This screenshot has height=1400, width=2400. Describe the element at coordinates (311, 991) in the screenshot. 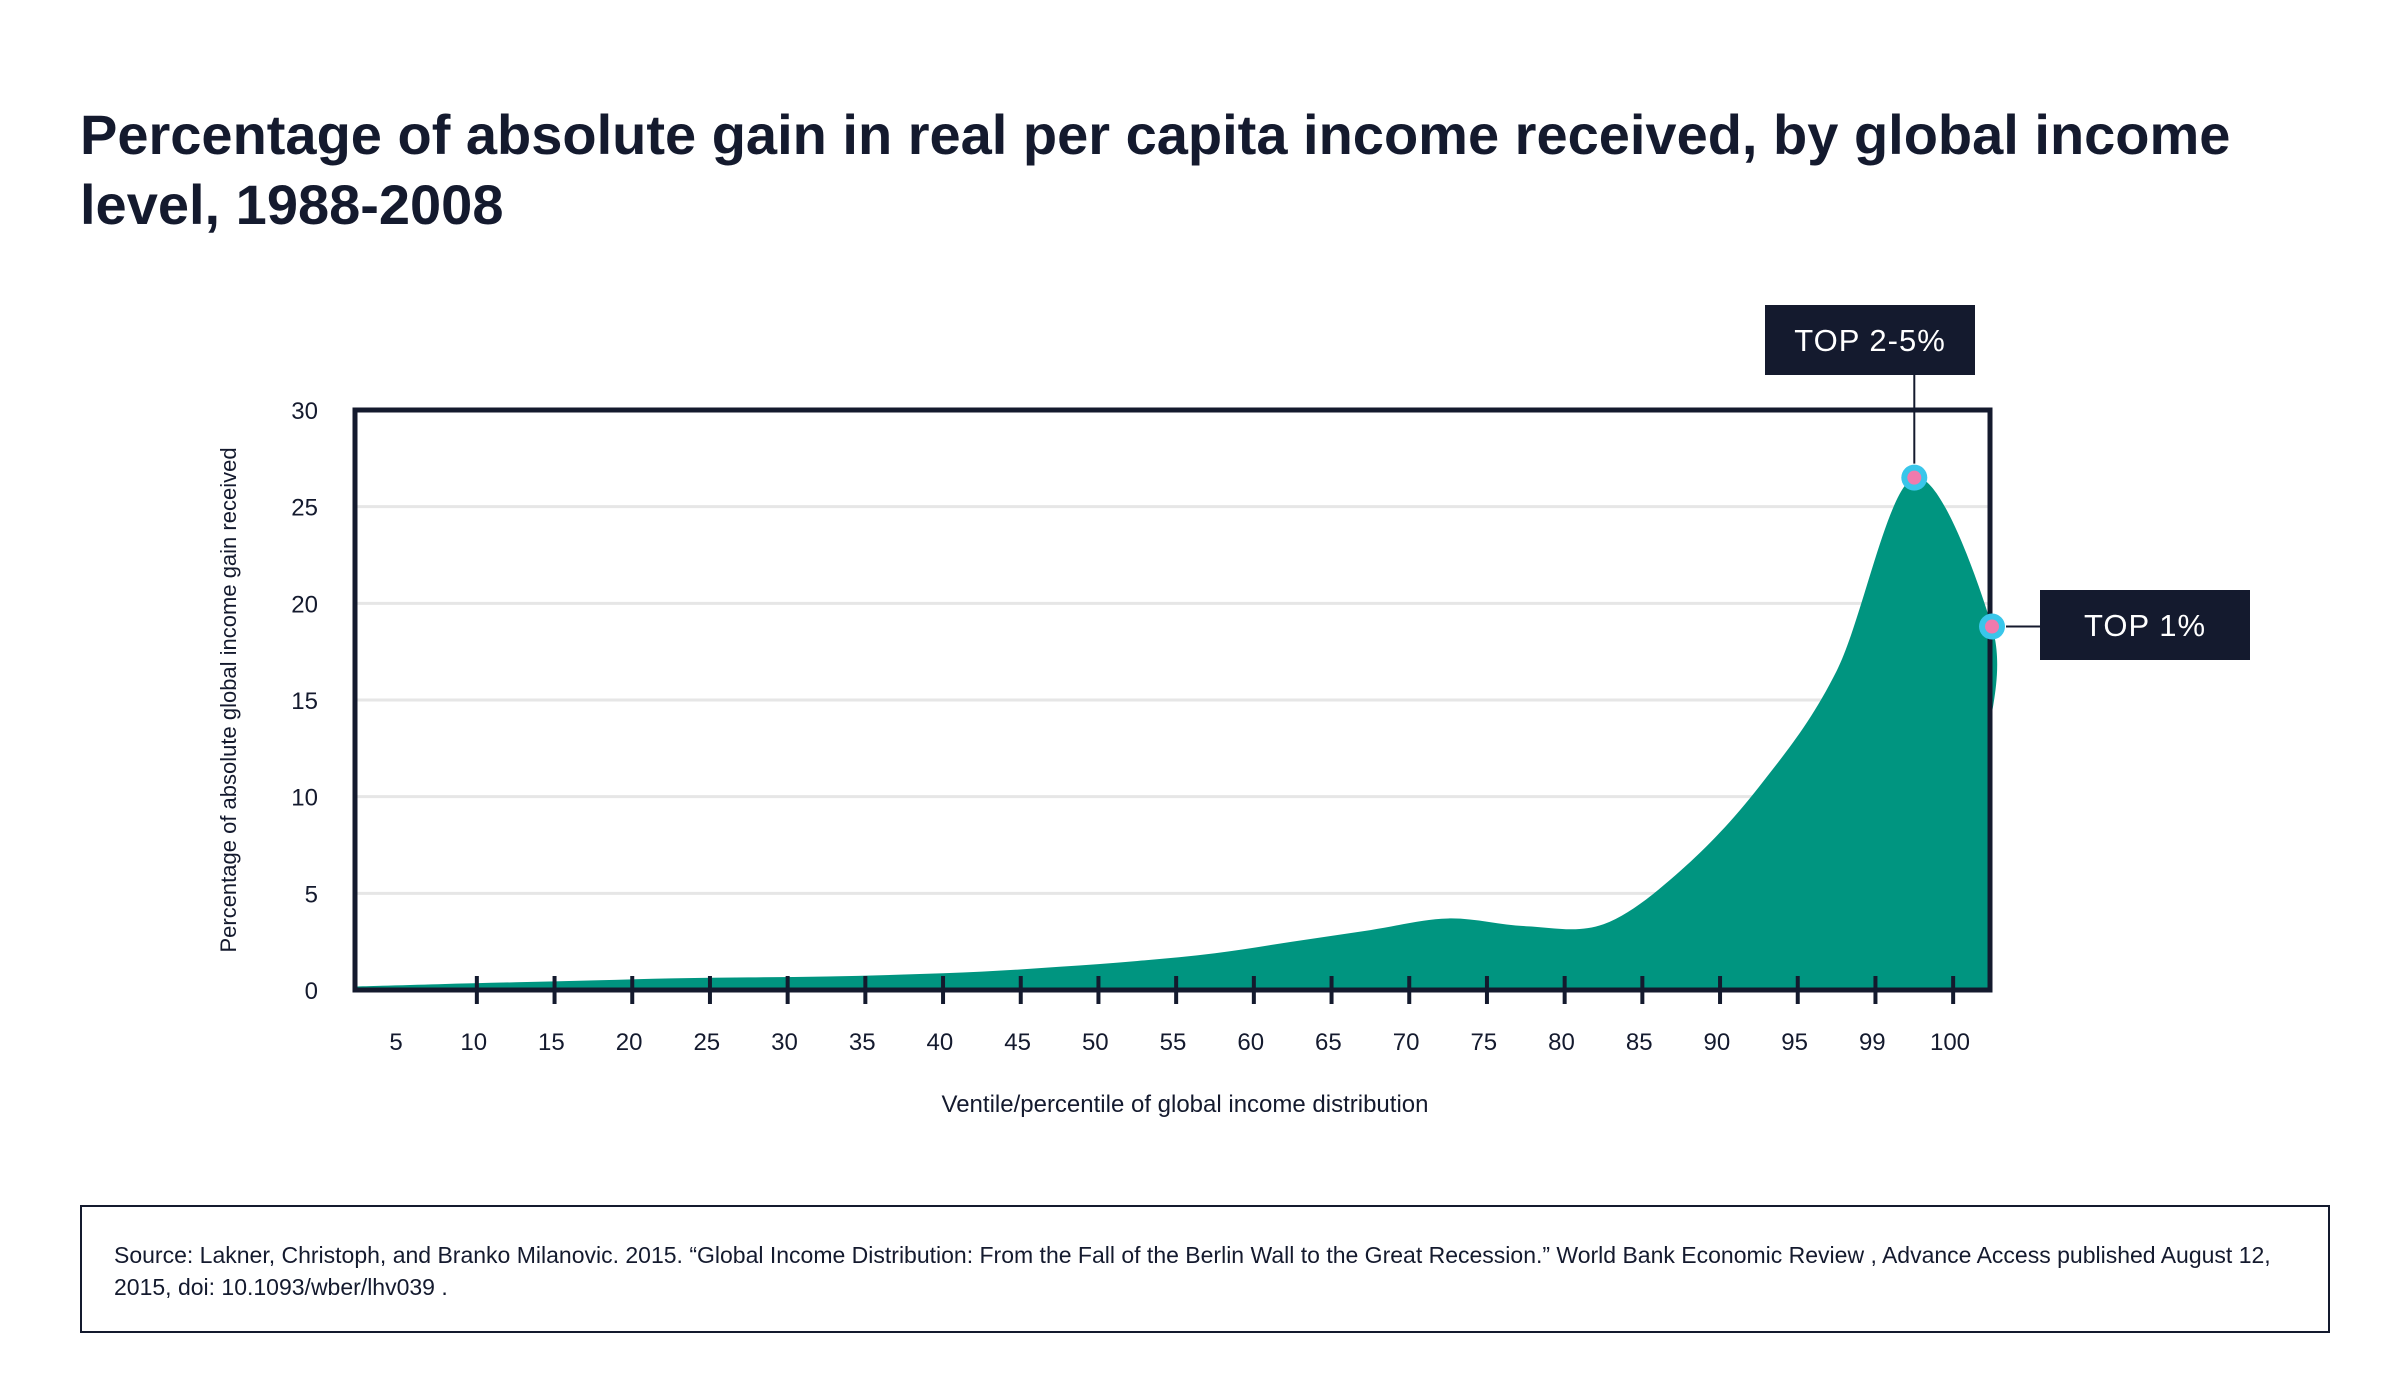

I see `y-tick-label: 0` at that location.